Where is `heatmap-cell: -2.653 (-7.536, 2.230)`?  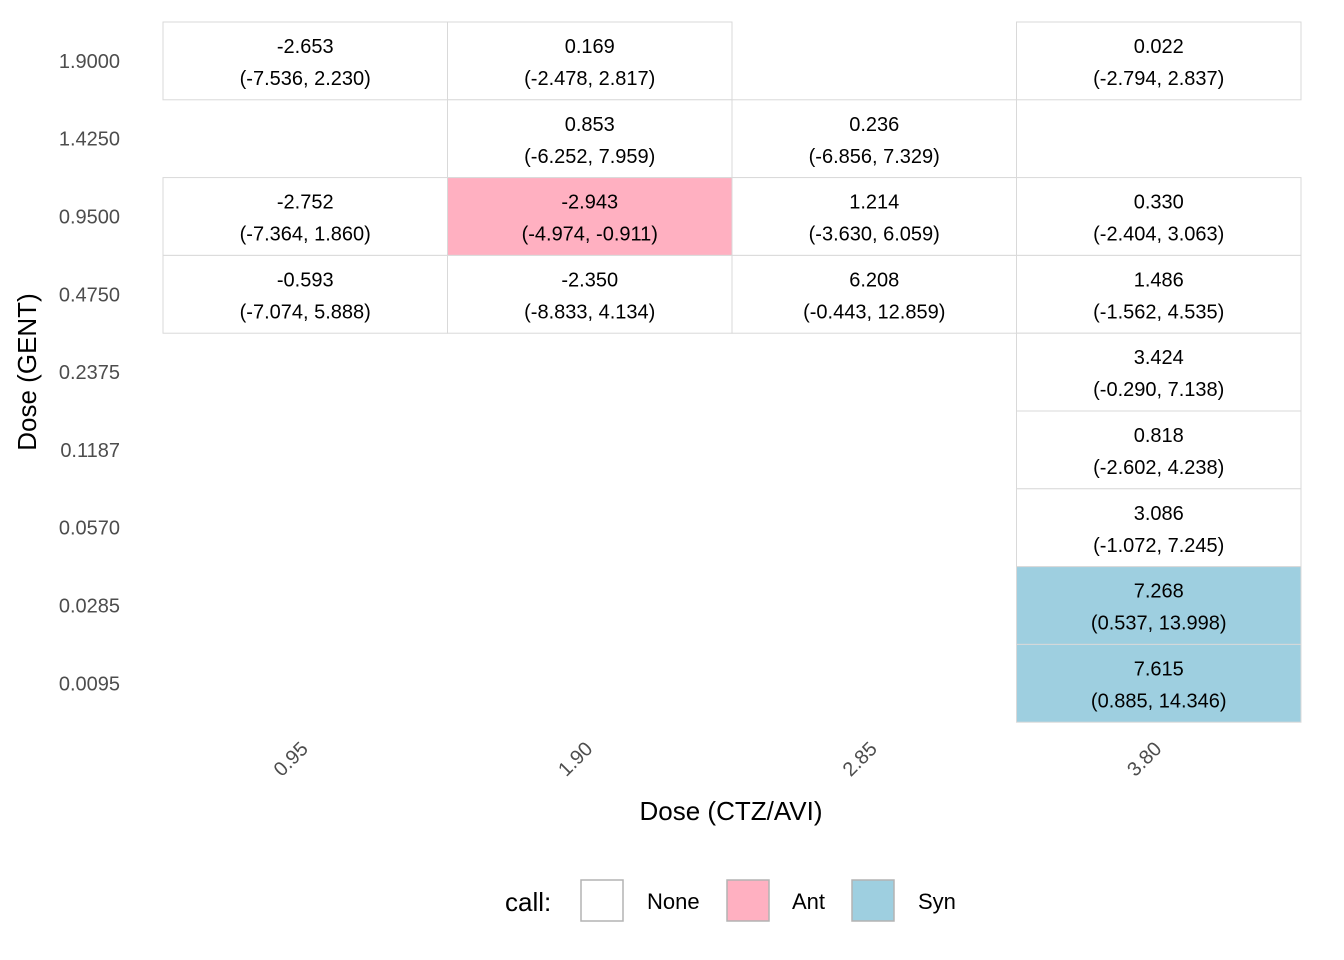
heatmap-cell: -2.653 (-7.536, 2.230) is located at coordinates (305, 61).